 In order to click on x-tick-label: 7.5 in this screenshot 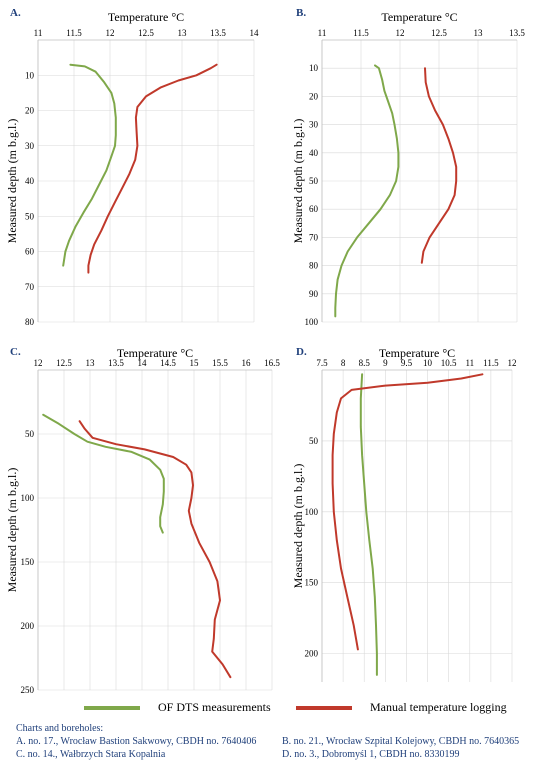, I will do `click(322, 363)`.